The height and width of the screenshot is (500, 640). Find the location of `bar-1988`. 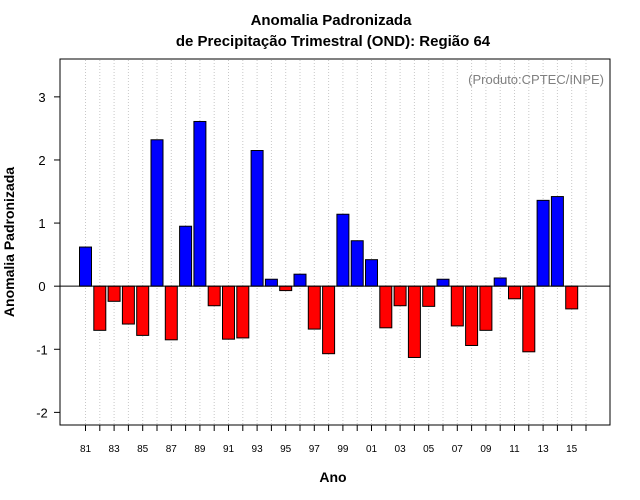

bar-1988 is located at coordinates (186, 256).